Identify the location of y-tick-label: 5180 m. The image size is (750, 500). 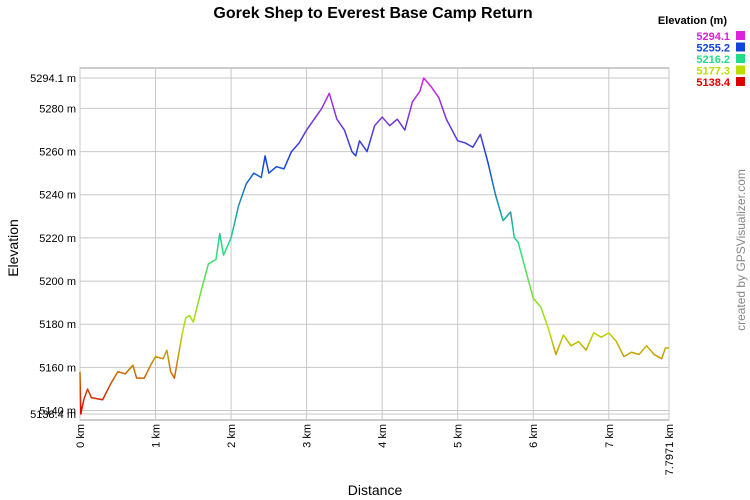
(57, 325).